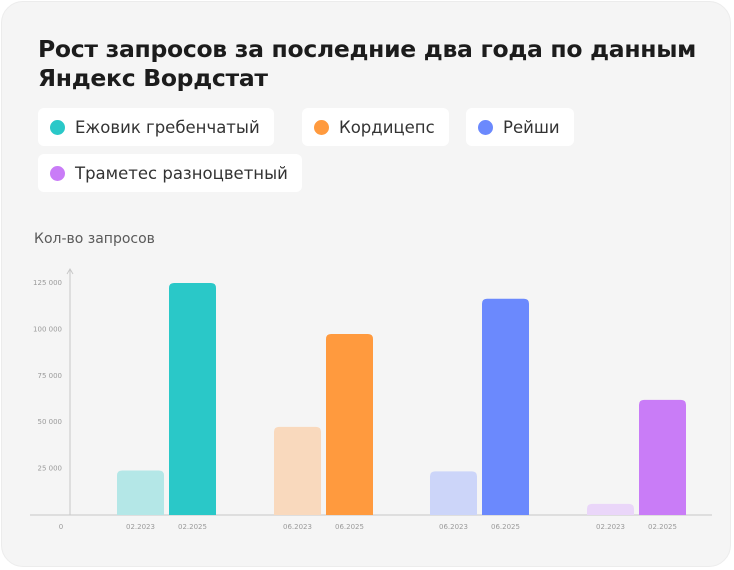  Describe the element at coordinates (167, 127) in the screenshot. I see `legend-label-hericium: Ежовик гребенчатый` at that location.